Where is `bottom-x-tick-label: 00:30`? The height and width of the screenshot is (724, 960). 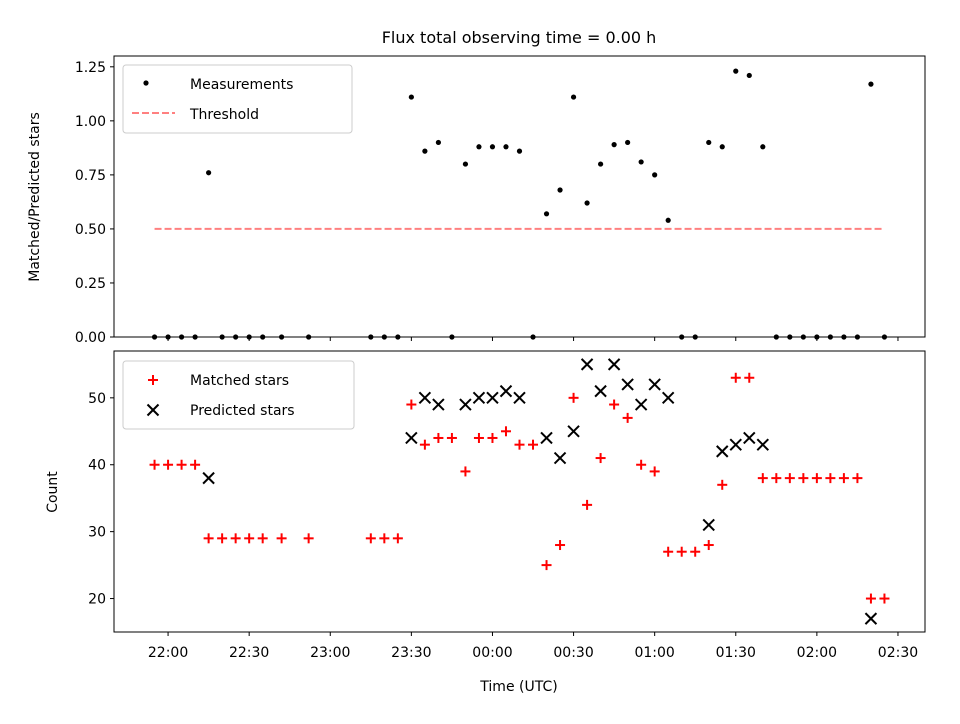 bottom-x-tick-label: 00:30 is located at coordinates (573, 653).